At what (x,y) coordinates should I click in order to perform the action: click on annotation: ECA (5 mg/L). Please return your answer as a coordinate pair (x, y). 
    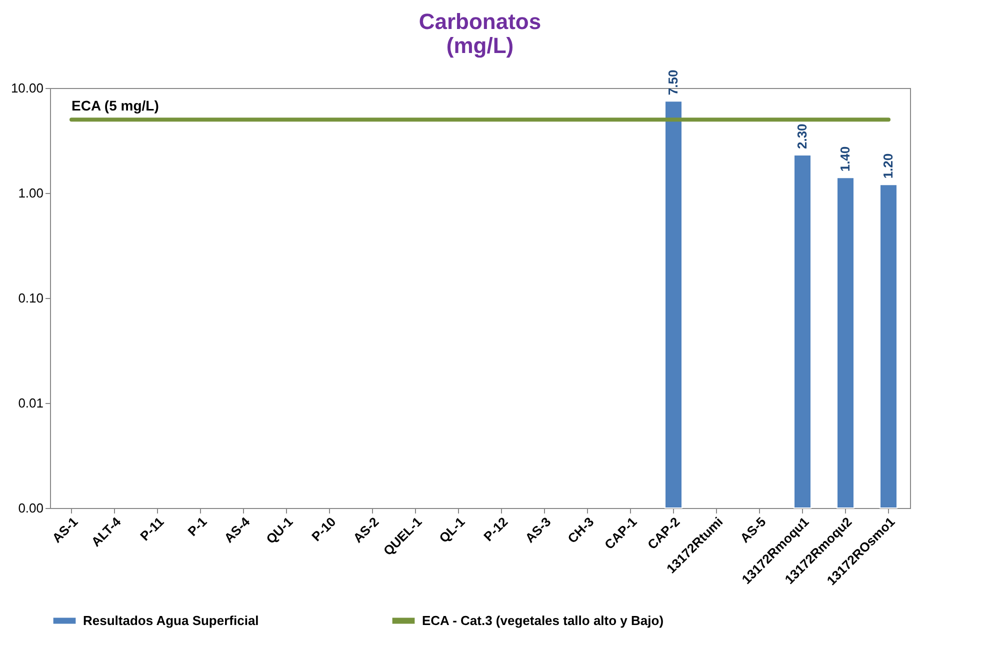
    Looking at the image, I should click on (115, 106).